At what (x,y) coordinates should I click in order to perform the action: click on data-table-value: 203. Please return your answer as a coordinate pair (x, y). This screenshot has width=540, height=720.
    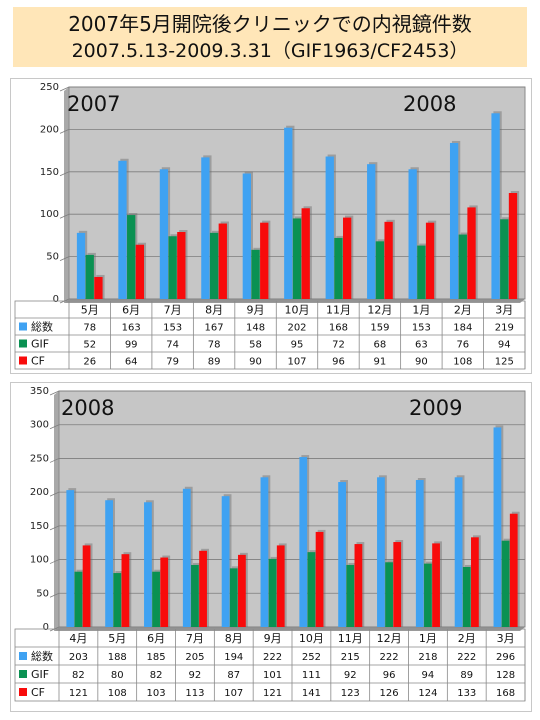
    Looking at the image, I should click on (78, 657).